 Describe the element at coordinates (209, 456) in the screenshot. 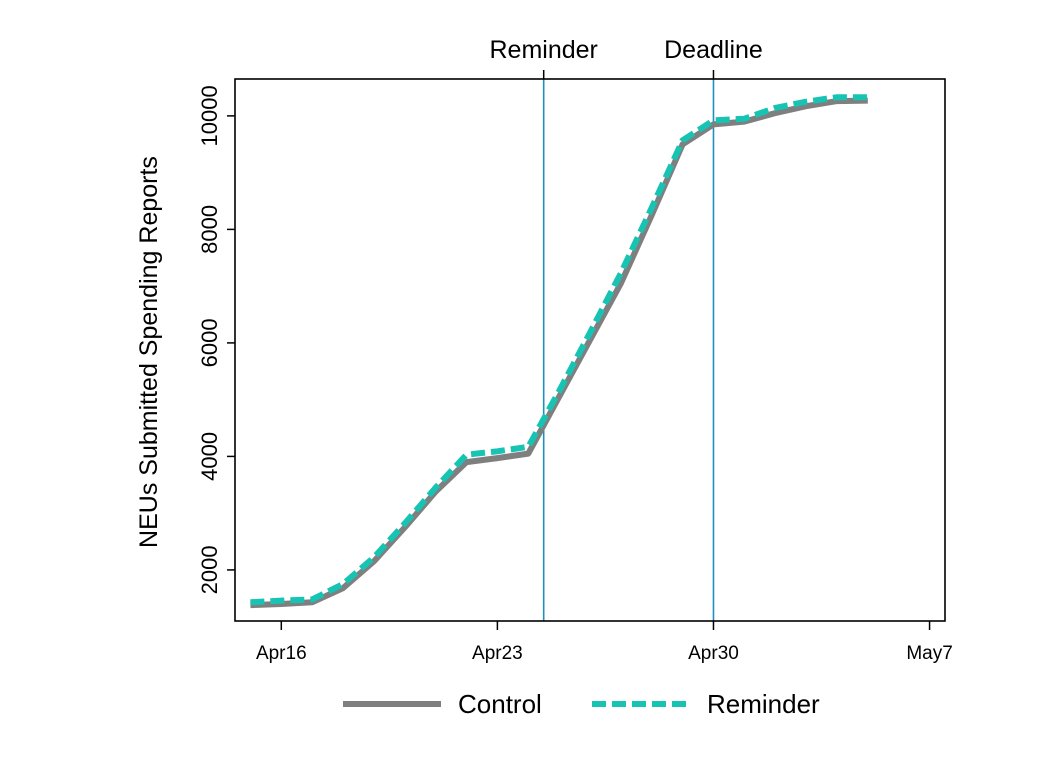

I see `y-tick-label: 4000` at that location.